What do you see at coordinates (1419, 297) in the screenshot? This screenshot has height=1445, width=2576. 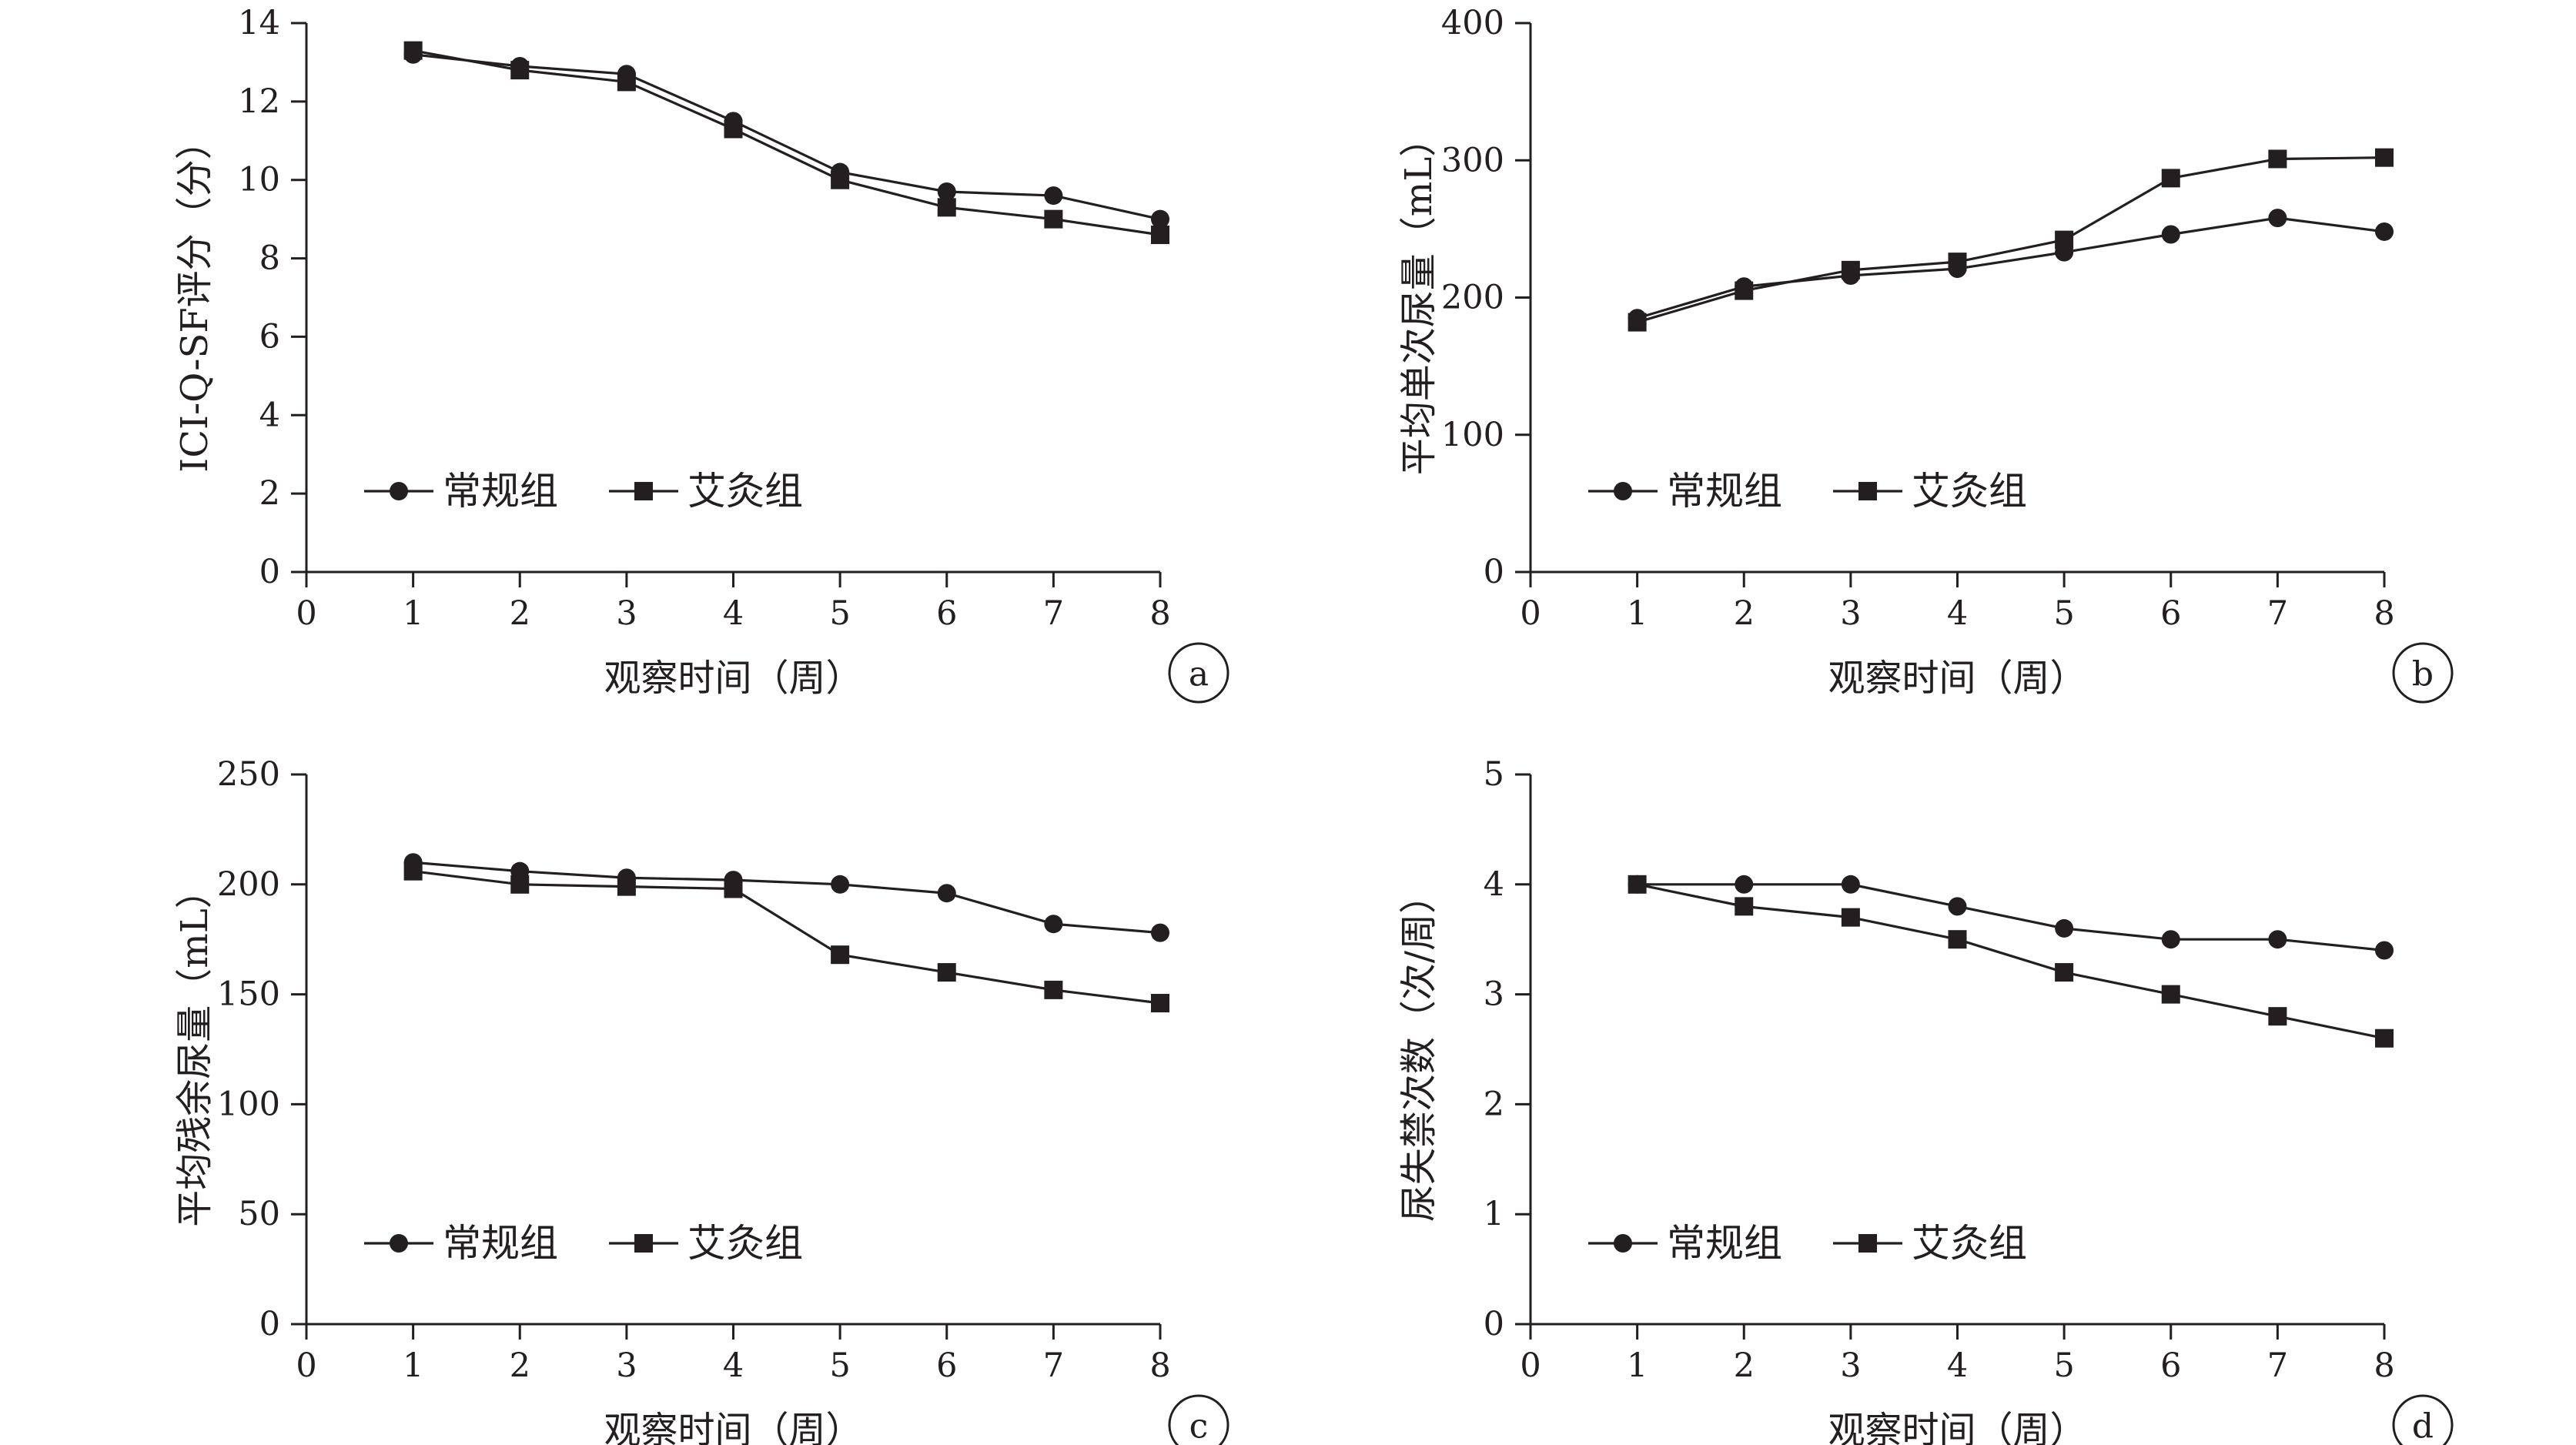 I see `y-axis-title: 平均单次尿量（mL）` at bounding box center [1419, 297].